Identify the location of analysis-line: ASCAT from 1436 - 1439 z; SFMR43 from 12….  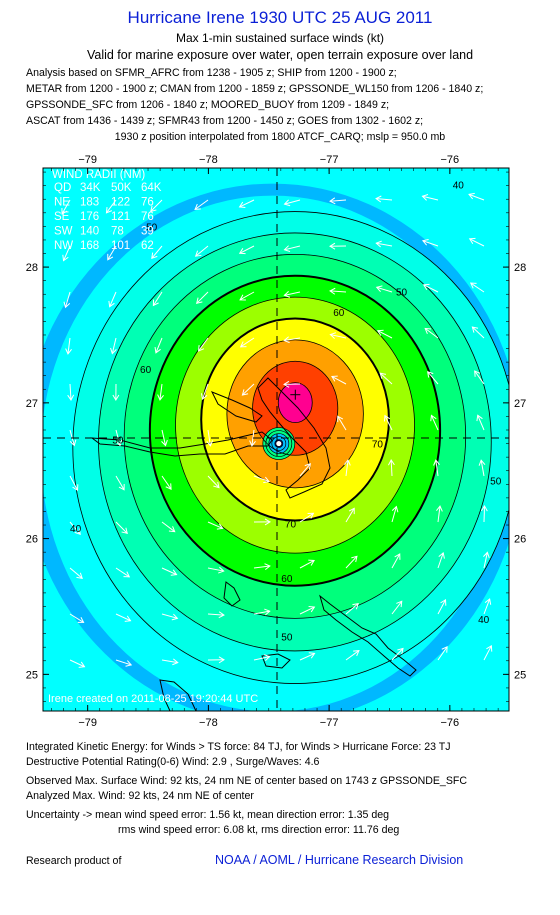
(225, 121).